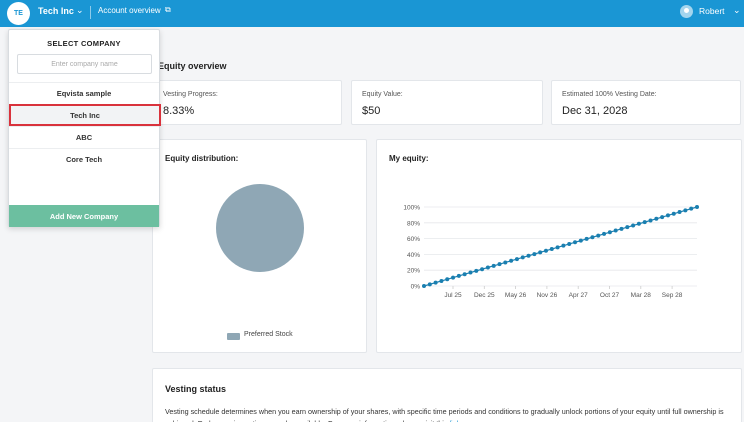  Describe the element at coordinates (371, 111) in the screenshot. I see `stat-value: $50` at that location.